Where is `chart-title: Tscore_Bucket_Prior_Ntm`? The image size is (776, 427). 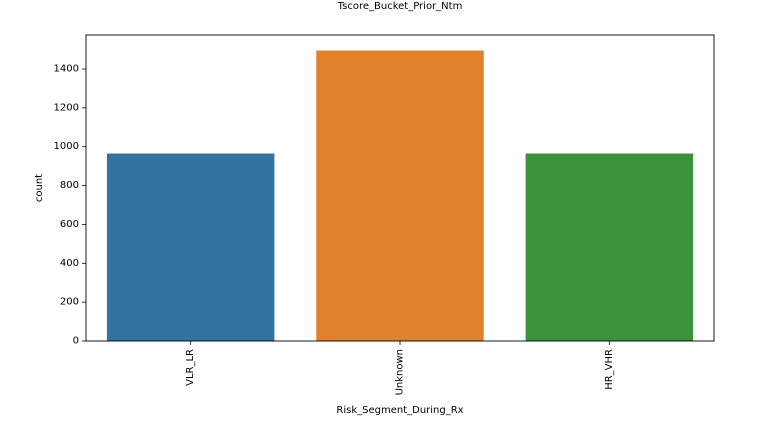 chart-title: Tscore_Bucket_Prior_Ntm is located at coordinates (400, 6).